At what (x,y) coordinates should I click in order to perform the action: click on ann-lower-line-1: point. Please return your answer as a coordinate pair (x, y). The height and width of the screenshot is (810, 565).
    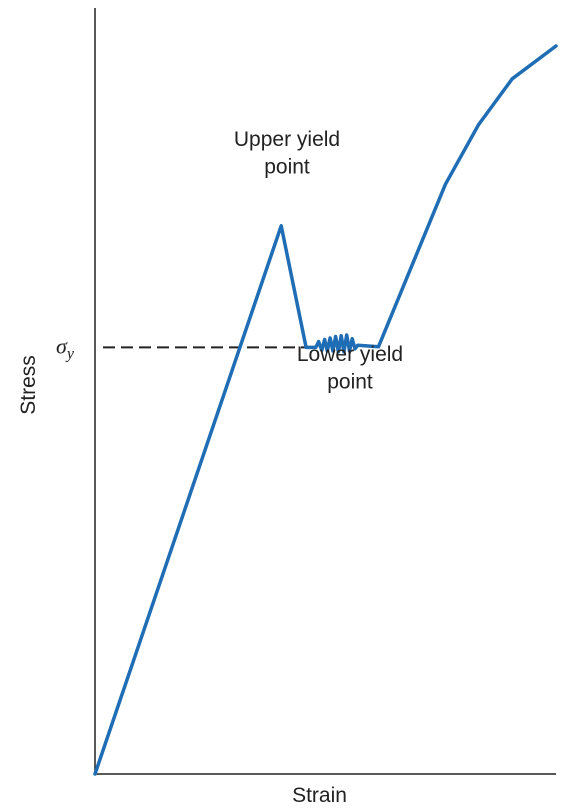
    Looking at the image, I should click on (350, 381).